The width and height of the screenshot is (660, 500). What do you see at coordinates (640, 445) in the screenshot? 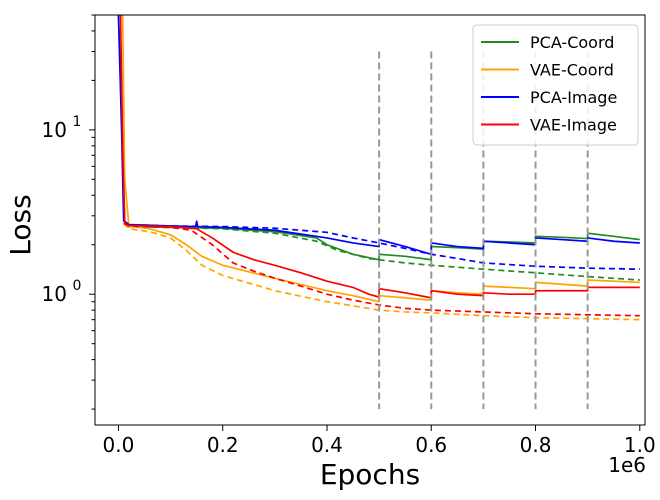
I see `x-tick-label: 1.0` at bounding box center [640, 445].